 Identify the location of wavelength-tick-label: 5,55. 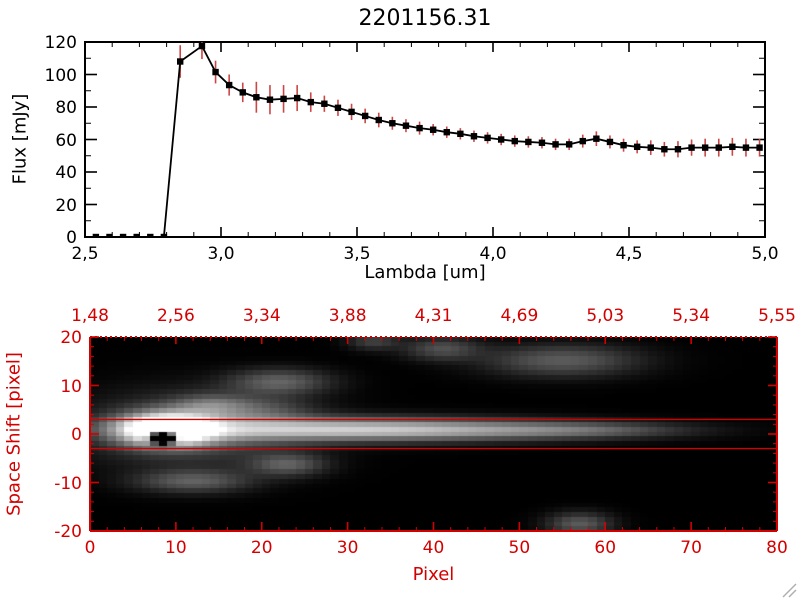
(777, 316).